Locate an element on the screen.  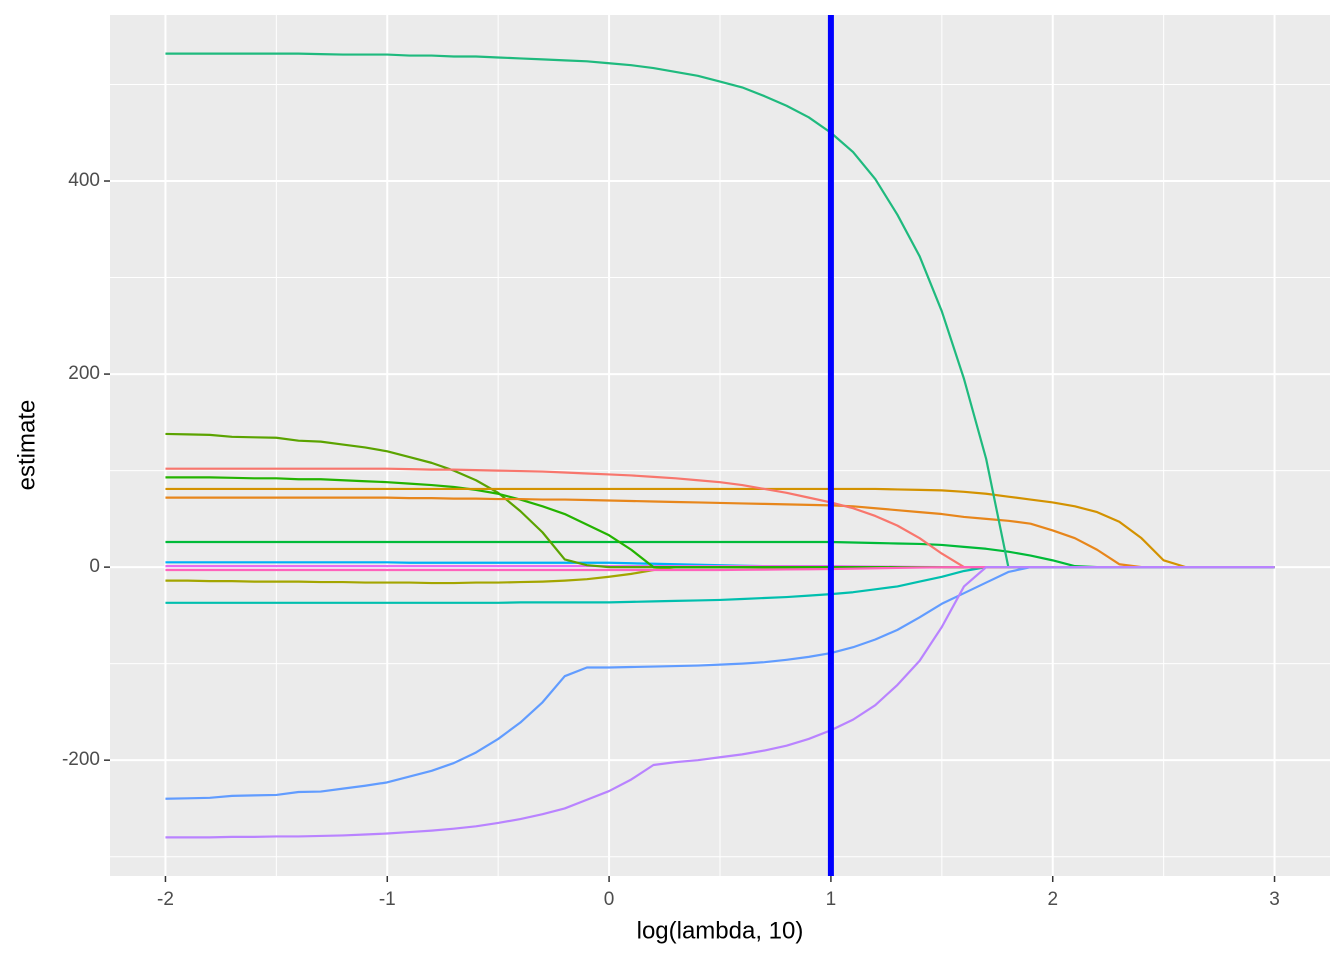
x-tick-label: 0 is located at coordinates (609, 899).